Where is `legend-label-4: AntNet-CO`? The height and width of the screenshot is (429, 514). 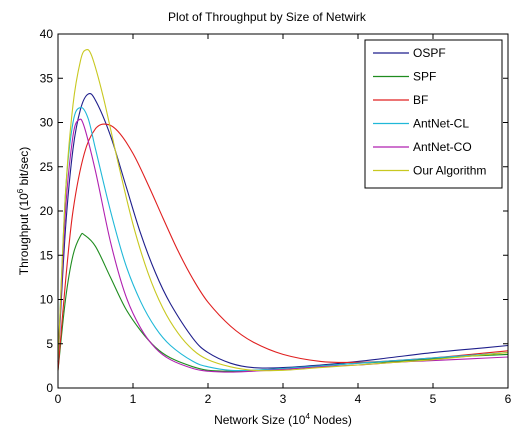
legend-label-4: AntNet-CO is located at coordinates (442, 147).